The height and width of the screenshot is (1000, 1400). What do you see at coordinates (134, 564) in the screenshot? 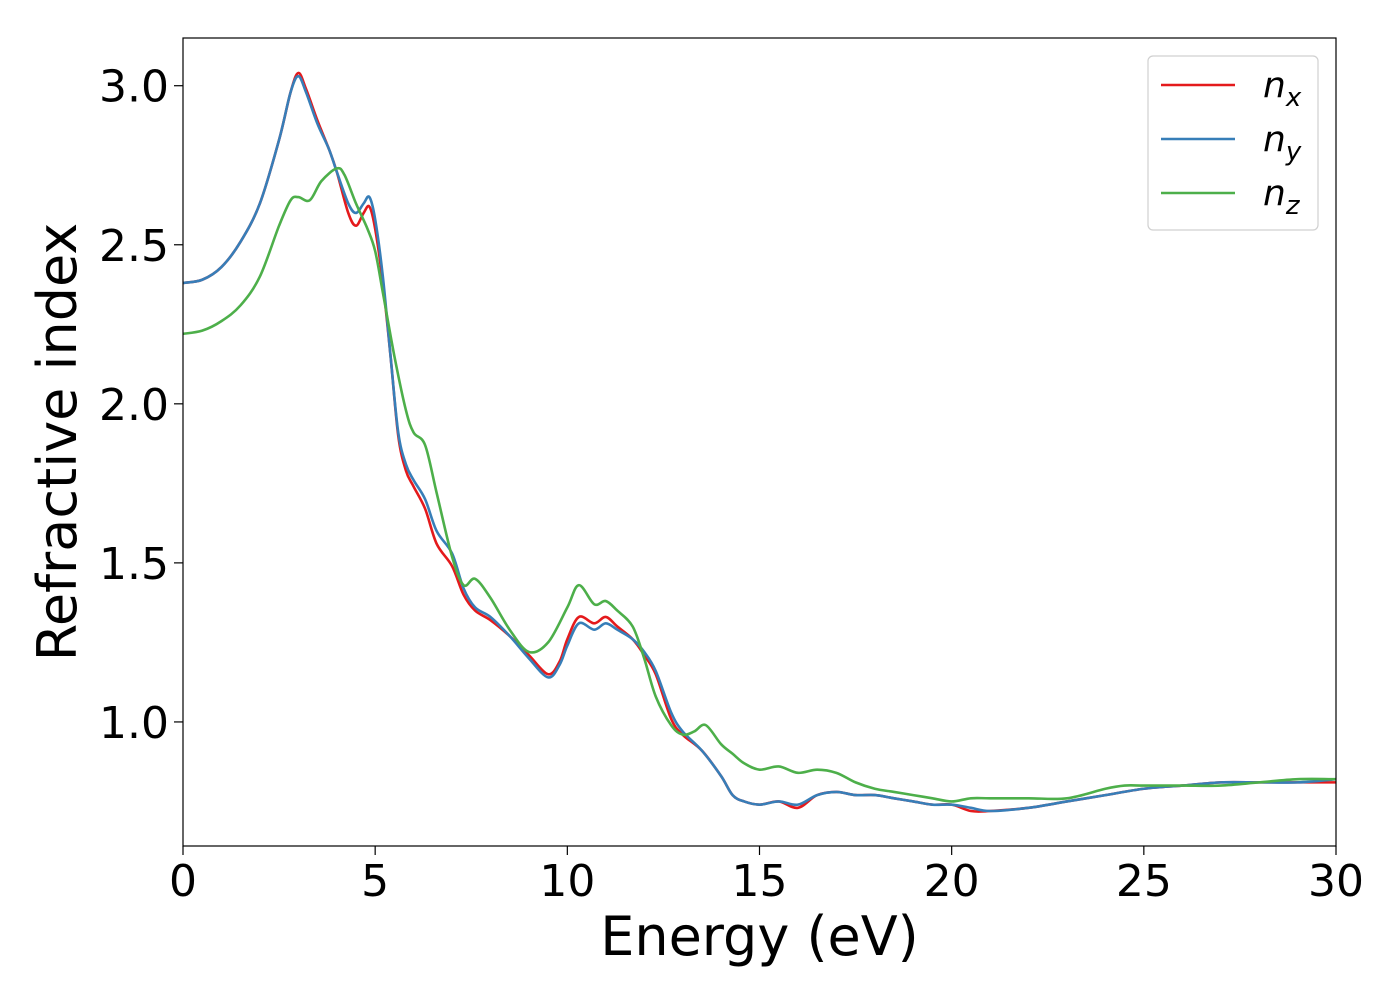
I see `y-tick-label: 1.5` at bounding box center [134, 564].